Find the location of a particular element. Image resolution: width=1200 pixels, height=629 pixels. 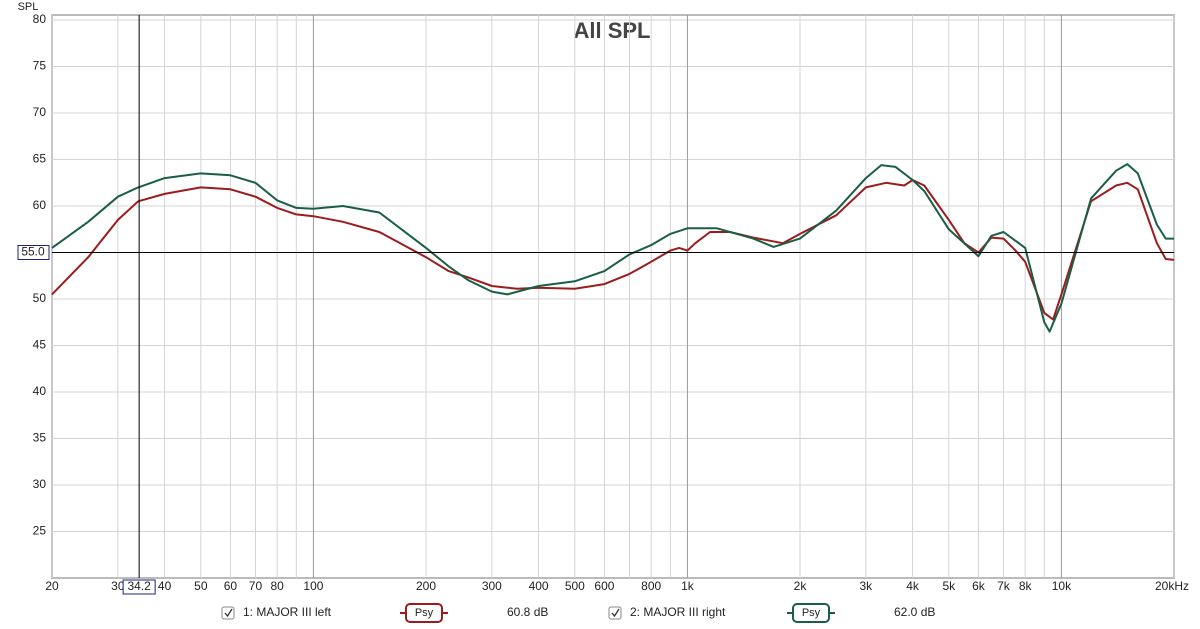

x-tick-label: 1k is located at coordinates (688, 586).